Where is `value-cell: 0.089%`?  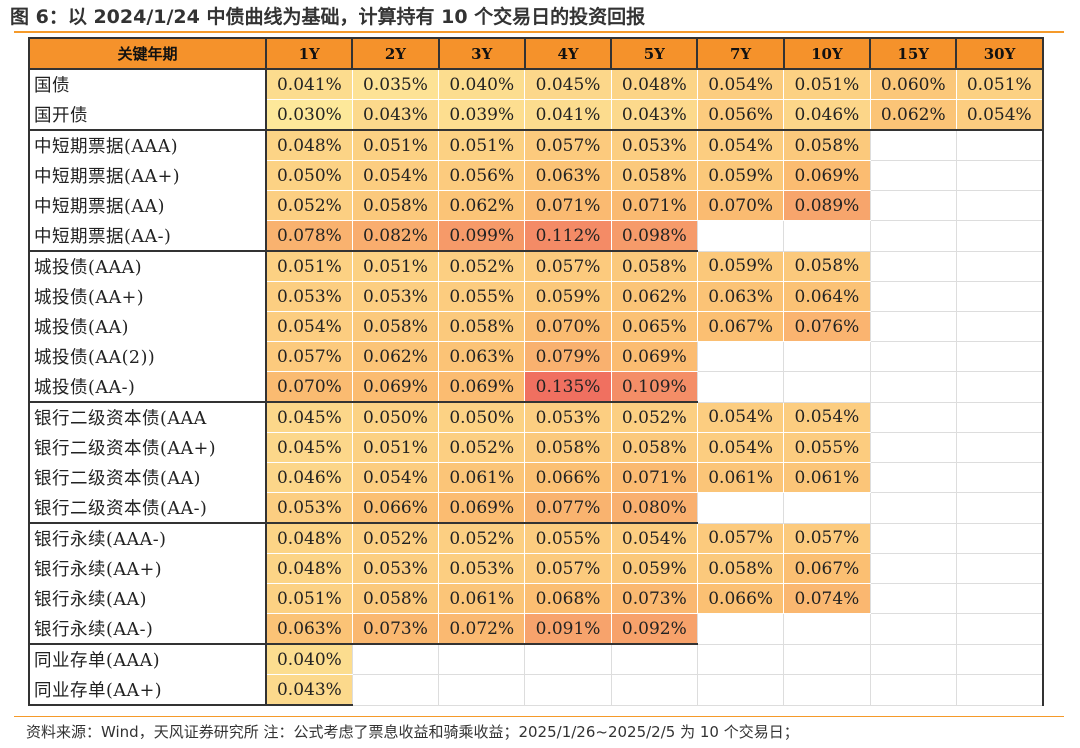
value-cell: 0.089% is located at coordinates (827, 205).